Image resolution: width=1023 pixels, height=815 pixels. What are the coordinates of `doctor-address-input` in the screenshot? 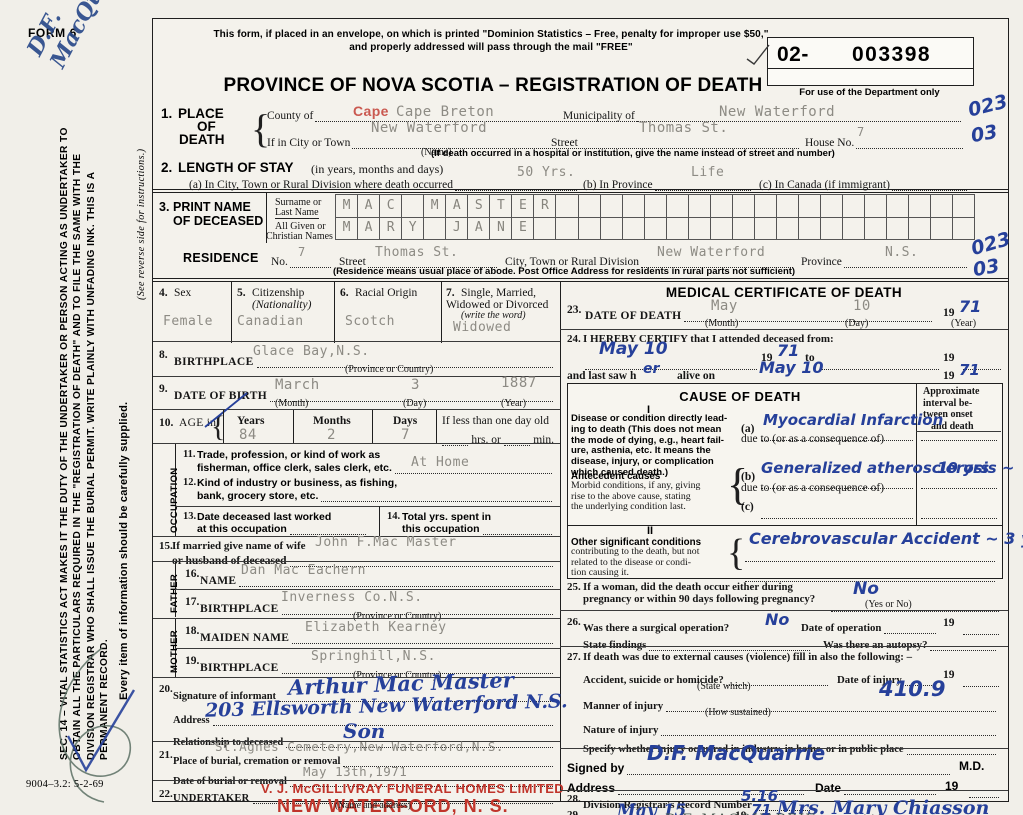 It's located at (711, 787).